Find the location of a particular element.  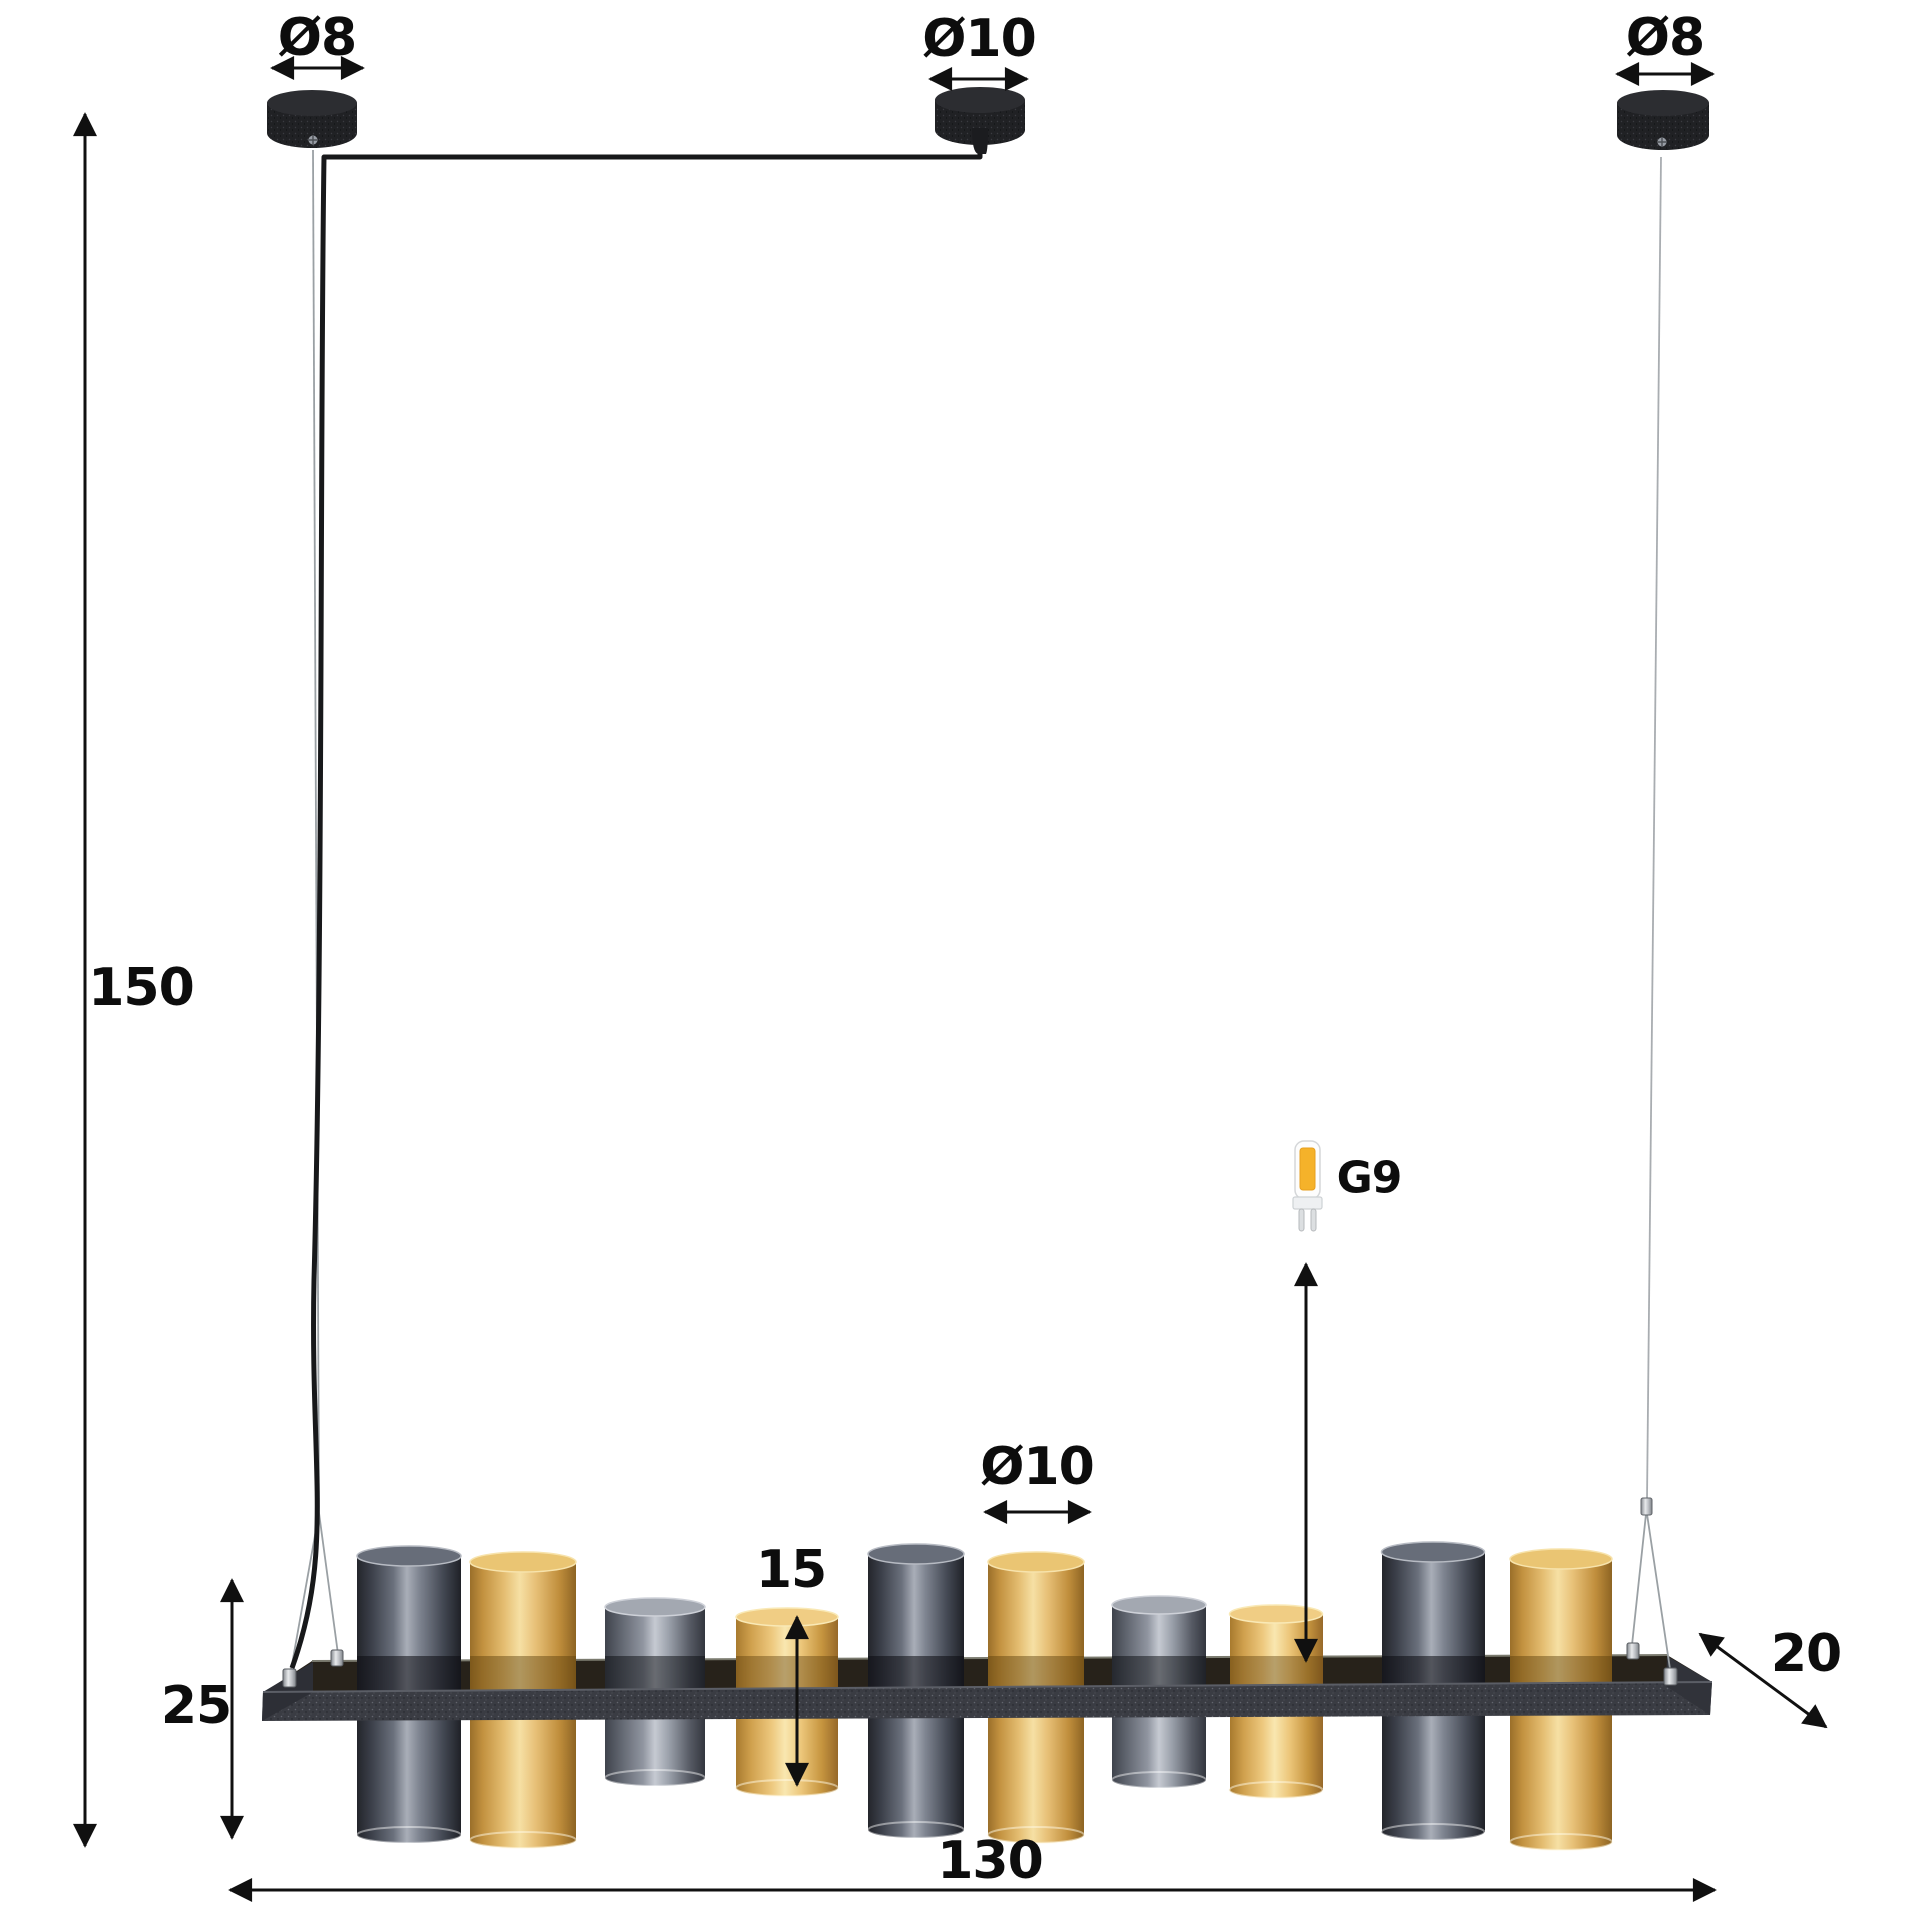

dim-label-shade-diameter: Ø10 is located at coordinates (1037, 1467).